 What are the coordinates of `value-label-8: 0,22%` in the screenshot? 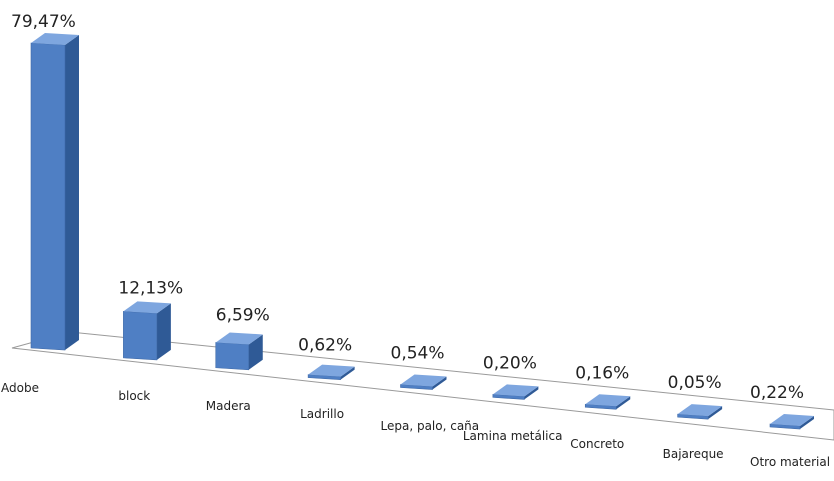 It's located at (777, 393).